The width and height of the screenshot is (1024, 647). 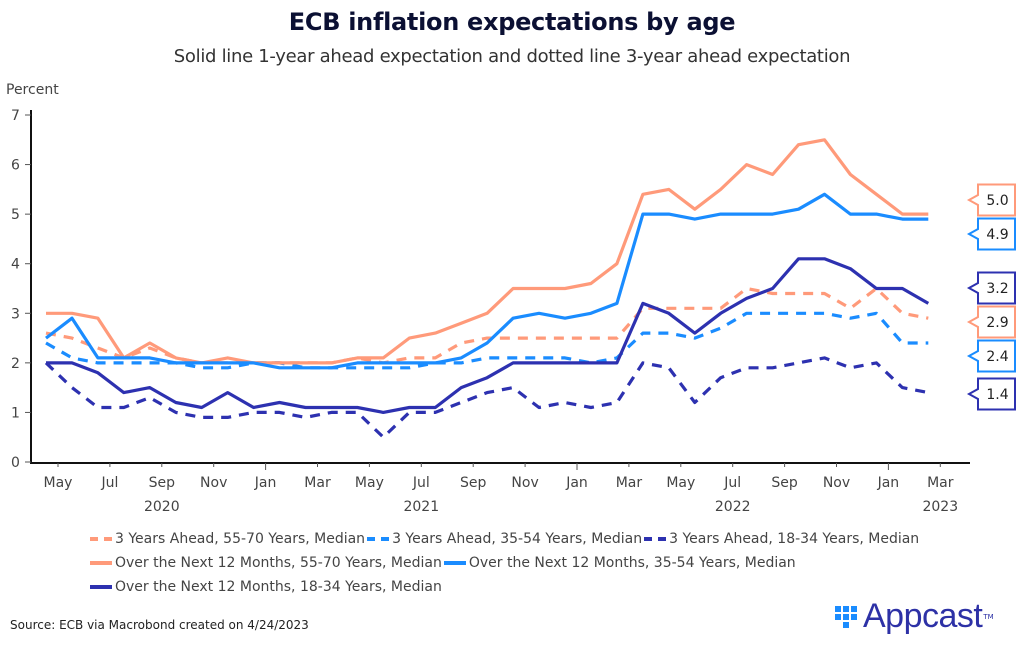 I want to click on end-label-callout: 3.2, so click(x=991, y=288).